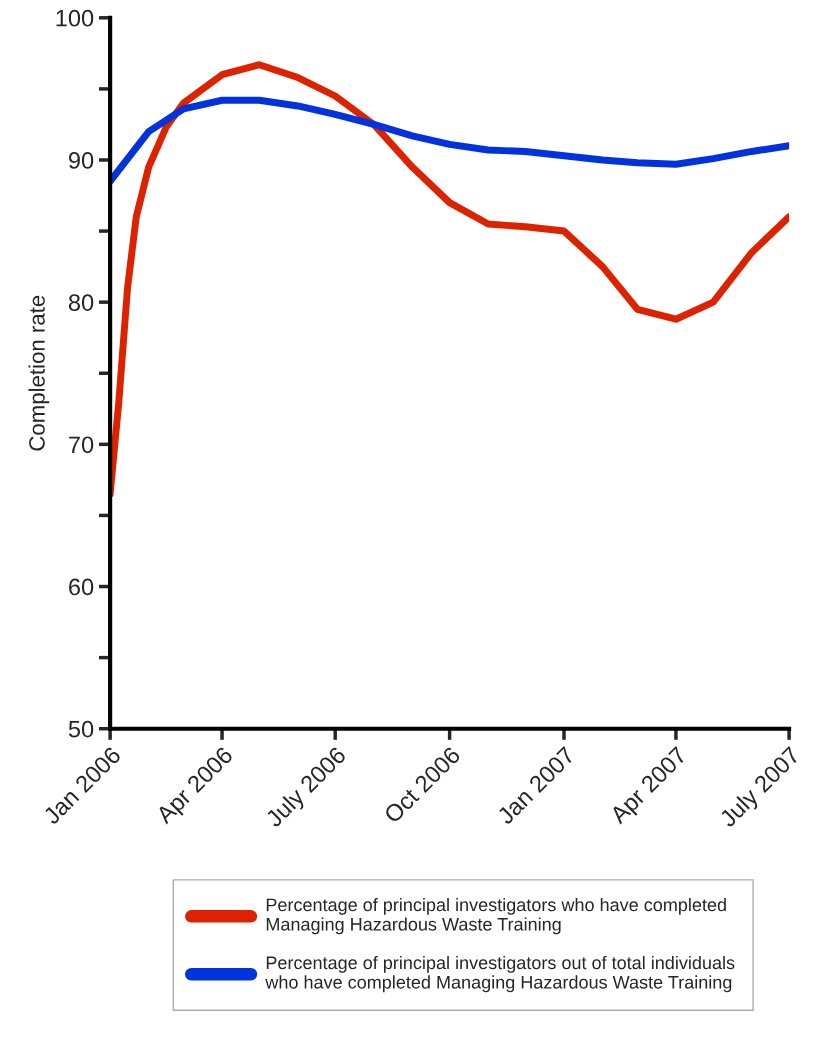  What do you see at coordinates (81, 160) in the screenshot?
I see `y-tick-label: 90` at bounding box center [81, 160].